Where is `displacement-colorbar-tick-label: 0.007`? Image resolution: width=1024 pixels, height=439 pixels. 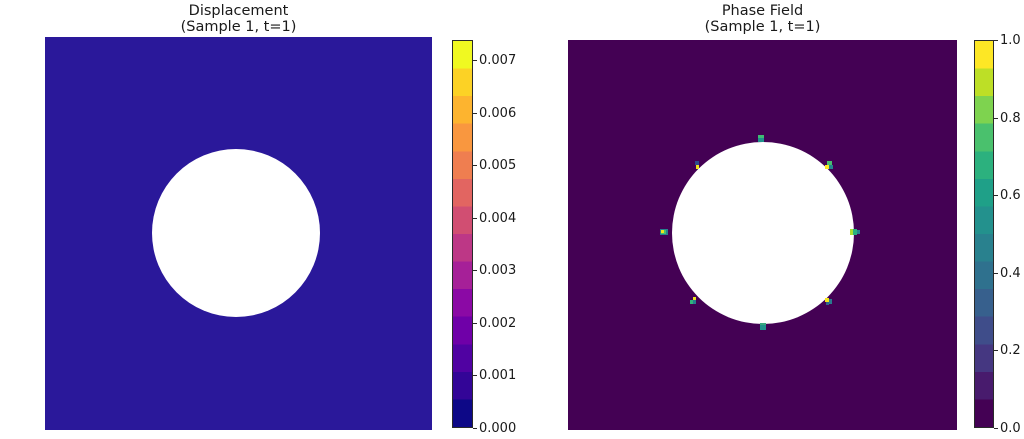 displacement-colorbar-tick-label: 0.007 is located at coordinates (498, 60).